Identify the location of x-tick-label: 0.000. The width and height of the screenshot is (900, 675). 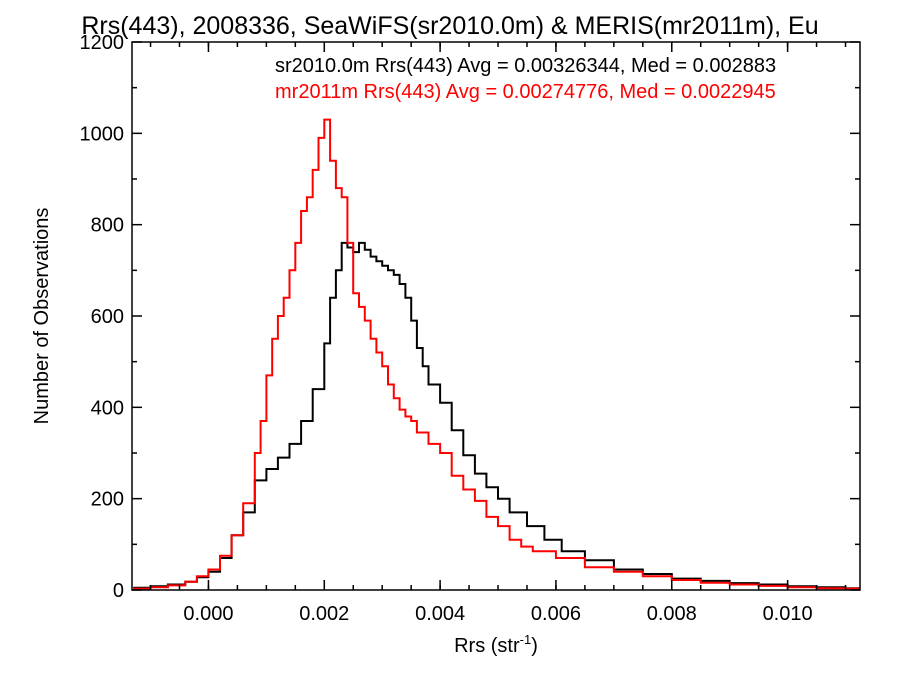
(208, 614).